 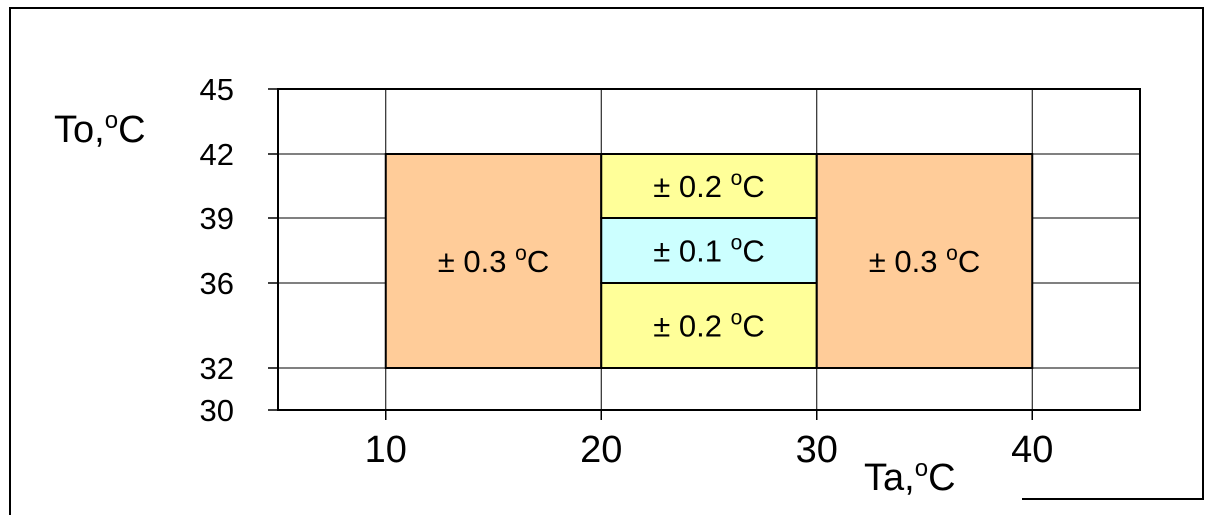 What do you see at coordinates (910, 477) in the screenshot?
I see `x-axis-title: Ta,oC` at bounding box center [910, 477].